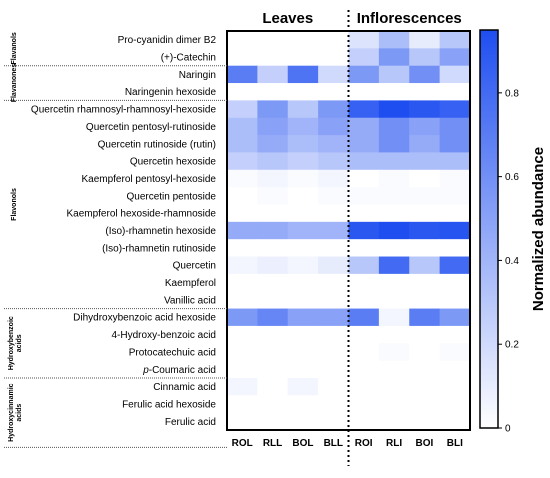 The height and width of the screenshot is (478, 550). I want to click on colorbar, so click(489, 229).